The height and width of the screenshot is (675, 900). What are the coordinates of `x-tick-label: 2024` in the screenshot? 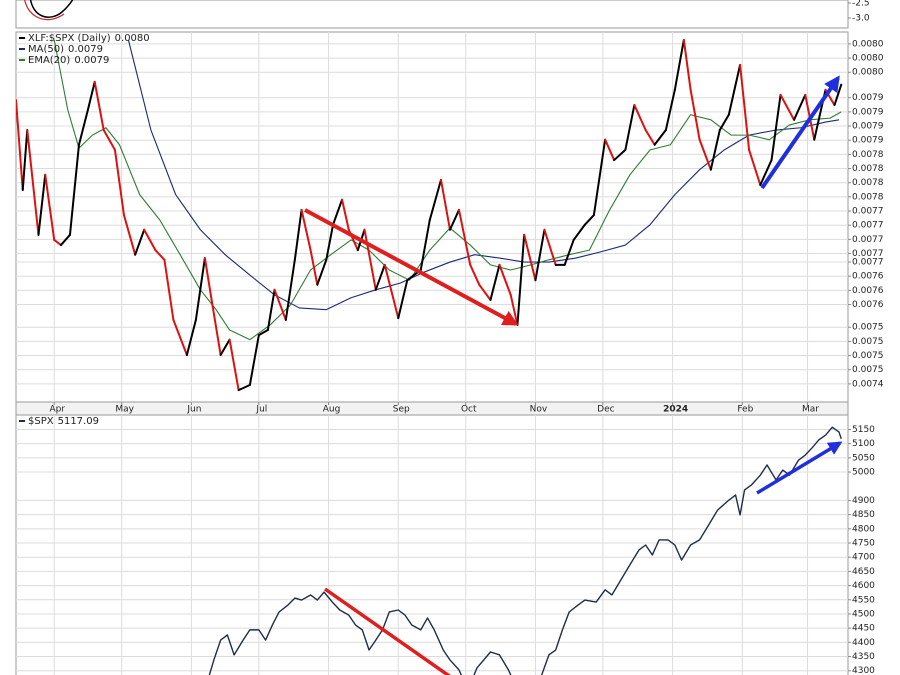 It's located at (675, 410).